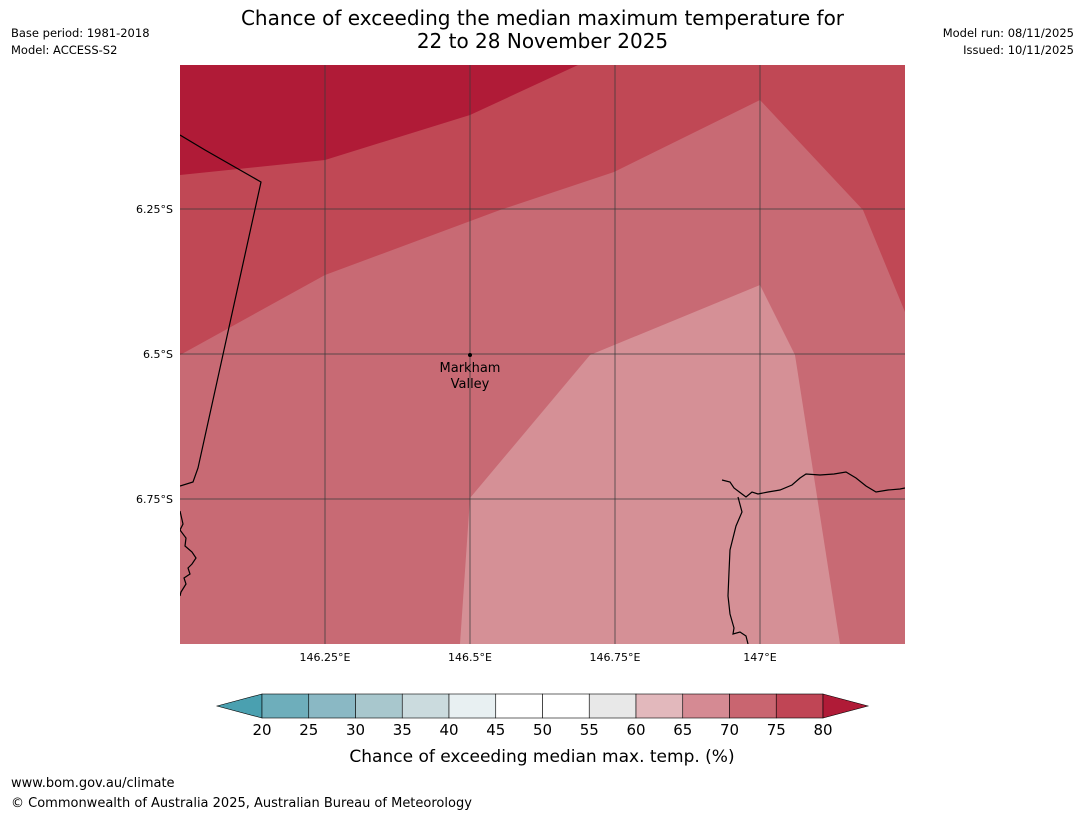 The width and height of the screenshot is (1085, 816). Describe the element at coordinates (1008, 33) in the screenshot. I see `model-run-text: Model run: 08/11/2025` at that location.